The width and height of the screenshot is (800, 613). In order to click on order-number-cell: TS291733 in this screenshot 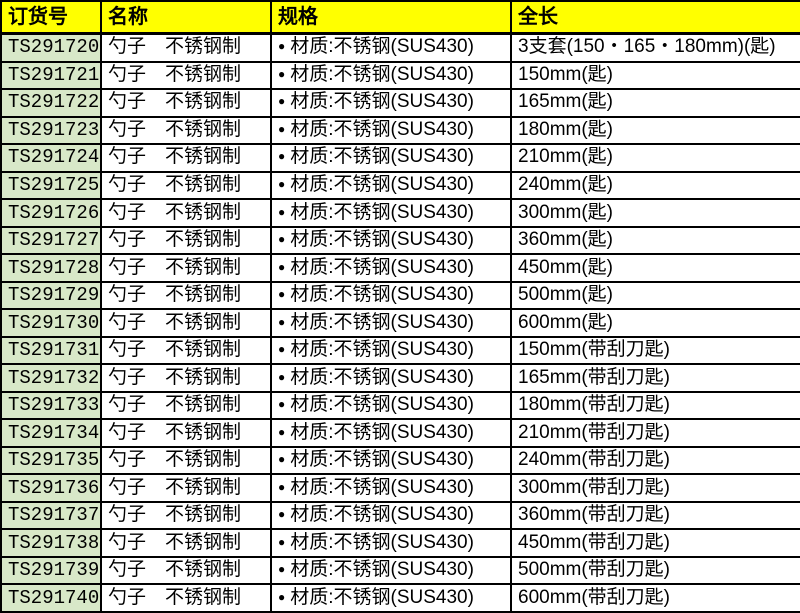, I will do `click(51, 405)`.